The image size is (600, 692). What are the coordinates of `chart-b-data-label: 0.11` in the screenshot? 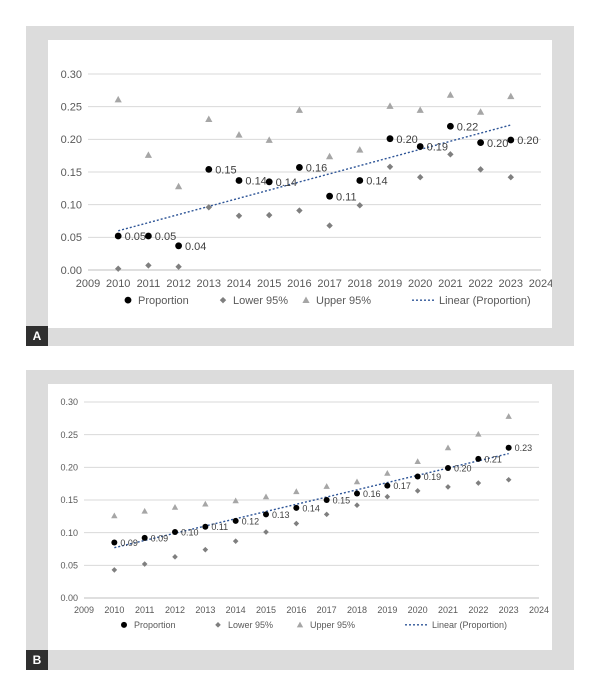 It's located at (219, 527).